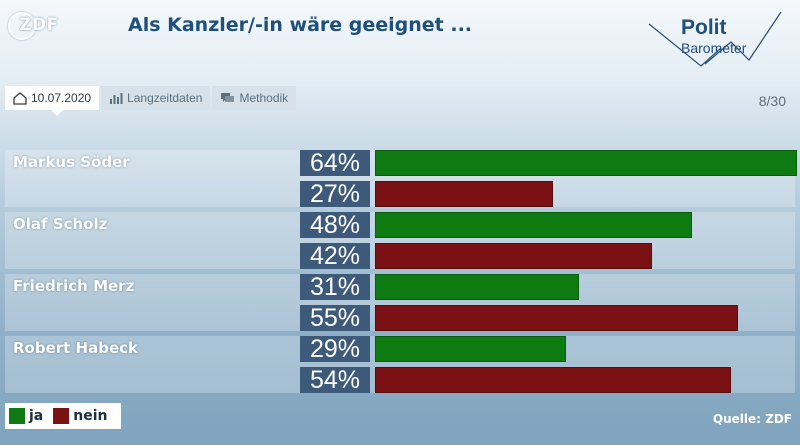  I want to click on source-note: Quelle: ZDF, so click(752, 419).